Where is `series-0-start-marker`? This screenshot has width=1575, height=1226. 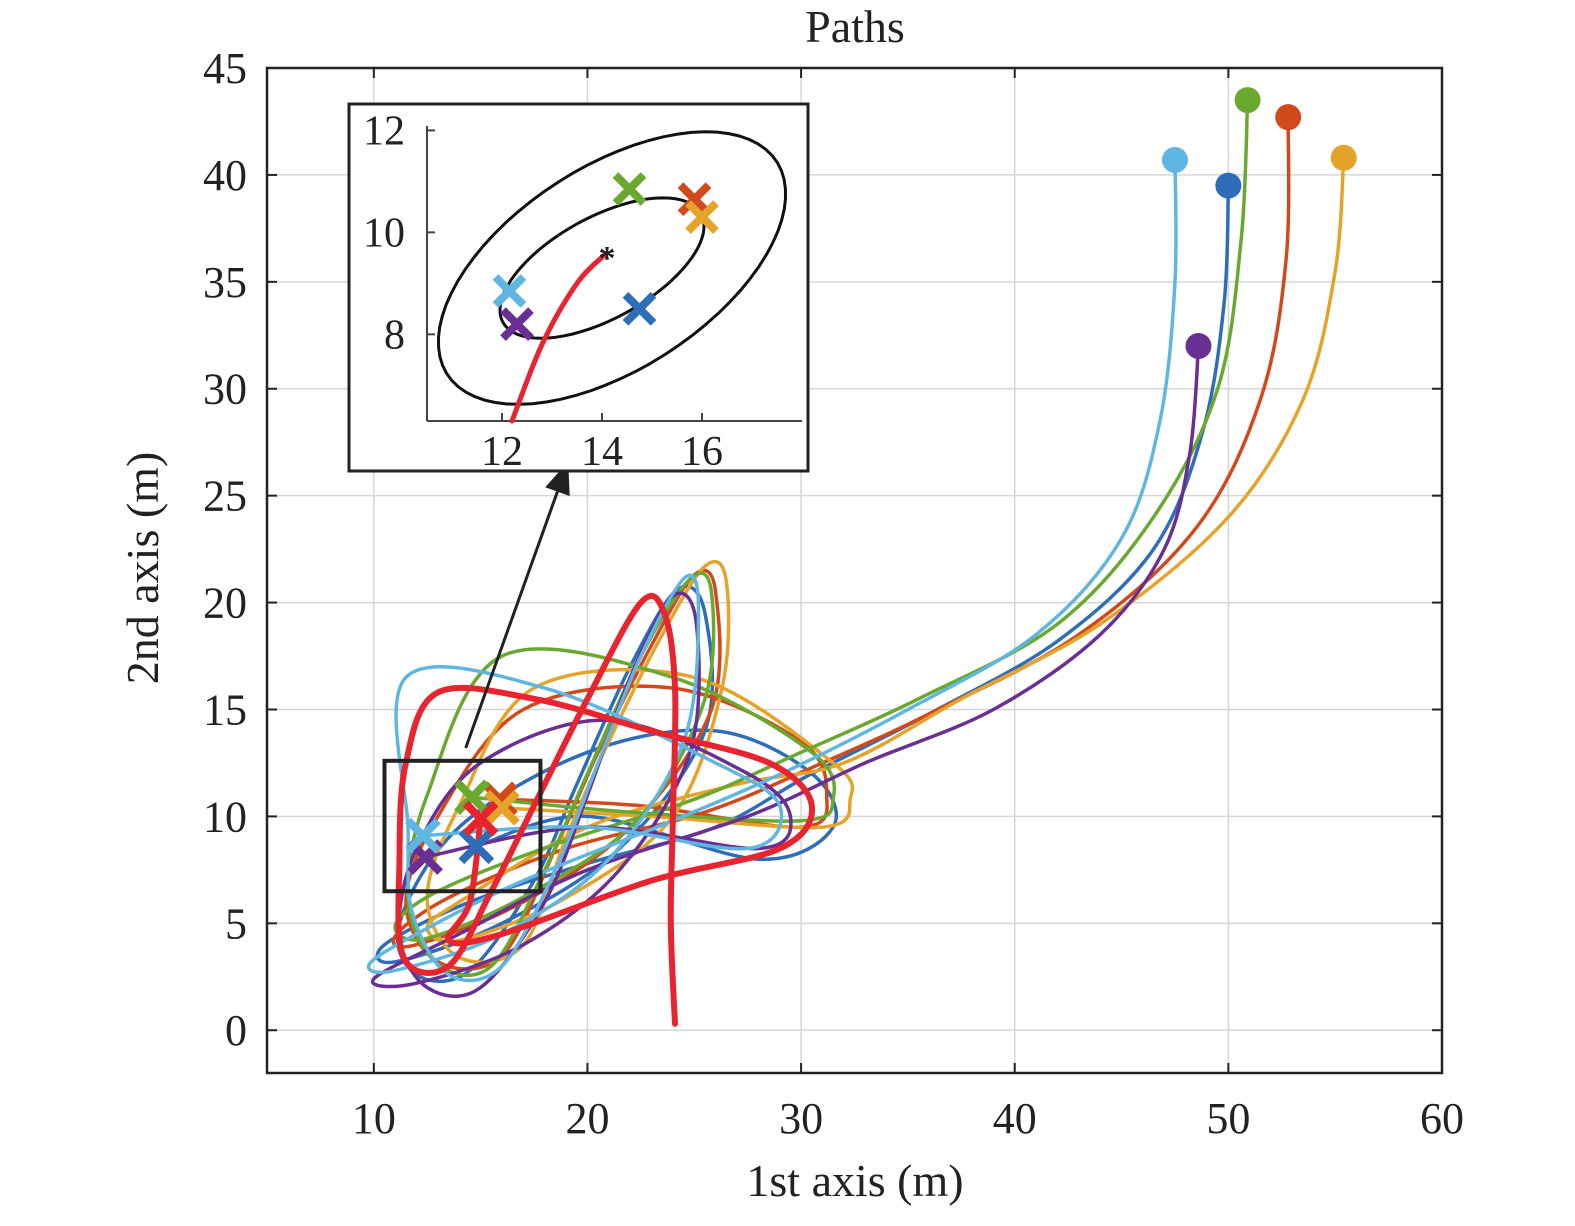
series-0-start-marker is located at coordinates (1228, 185).